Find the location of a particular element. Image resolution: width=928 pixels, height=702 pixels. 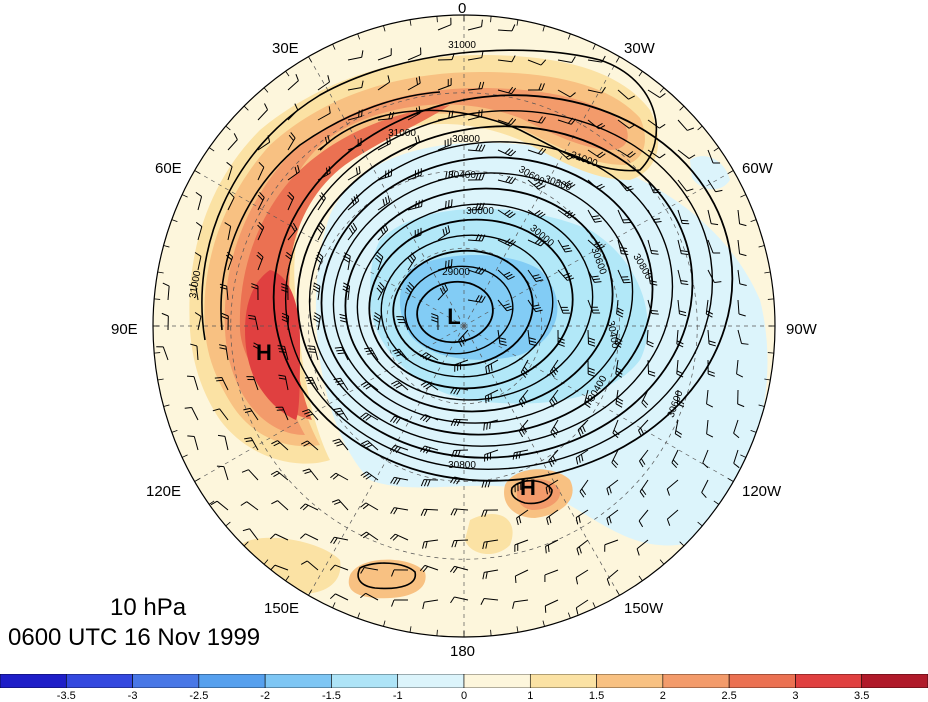

contour-label: 30800 is located at coordinates (462, 465).